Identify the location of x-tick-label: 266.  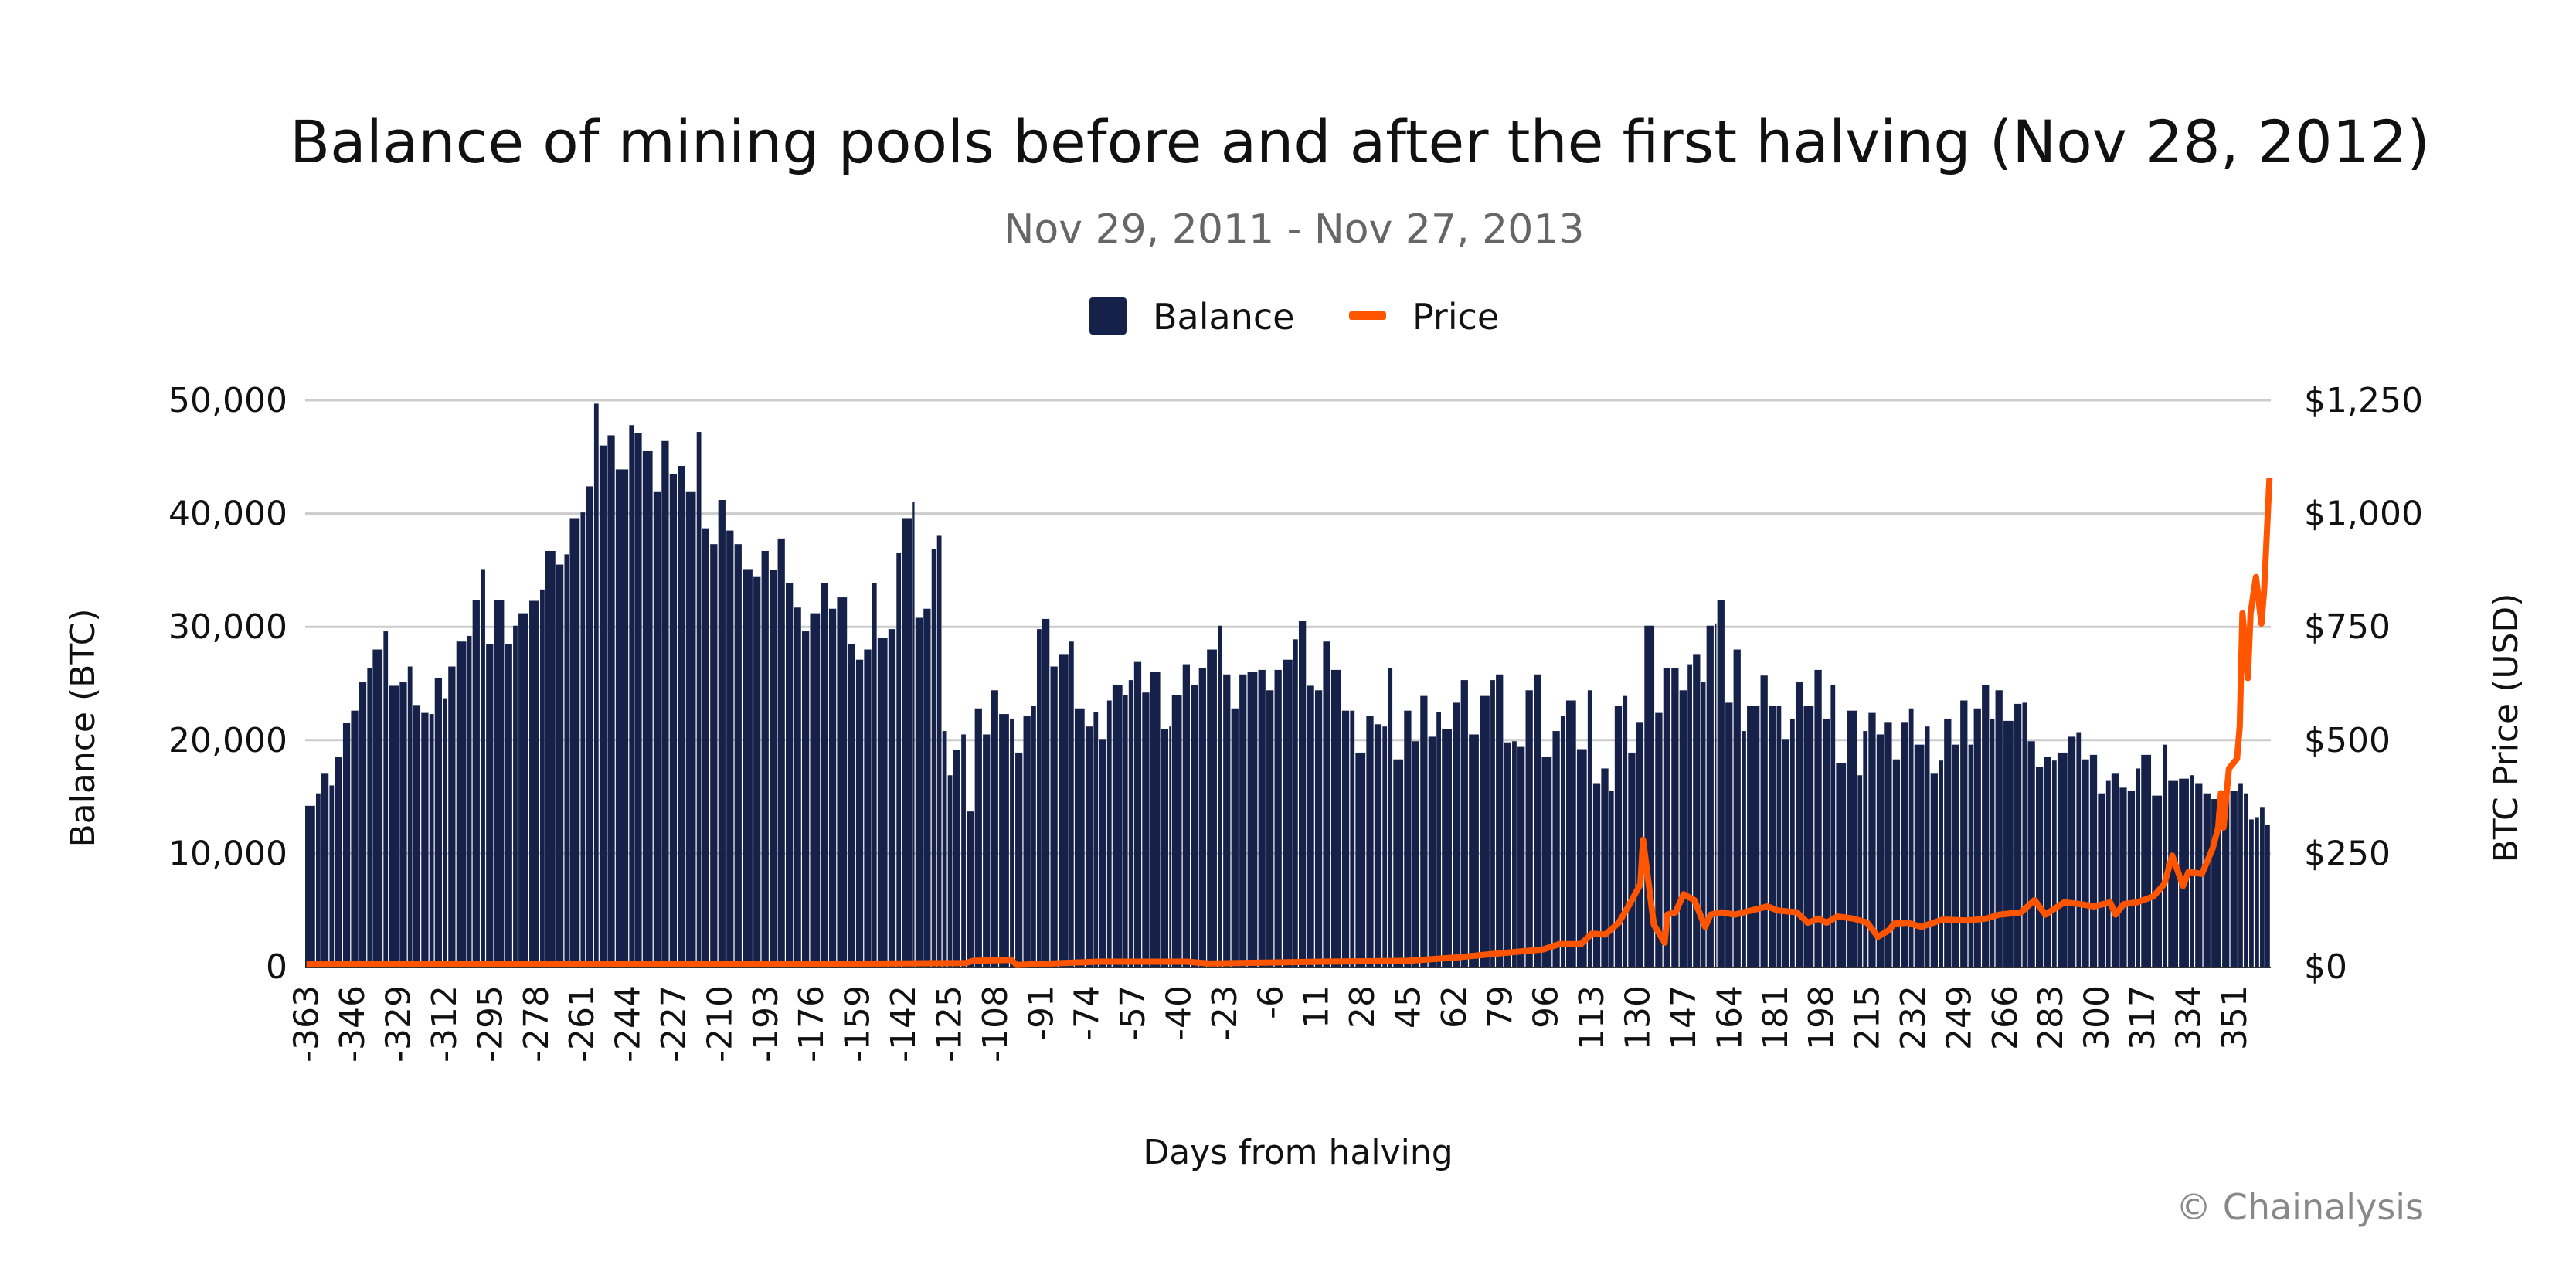
(2005, 1017).